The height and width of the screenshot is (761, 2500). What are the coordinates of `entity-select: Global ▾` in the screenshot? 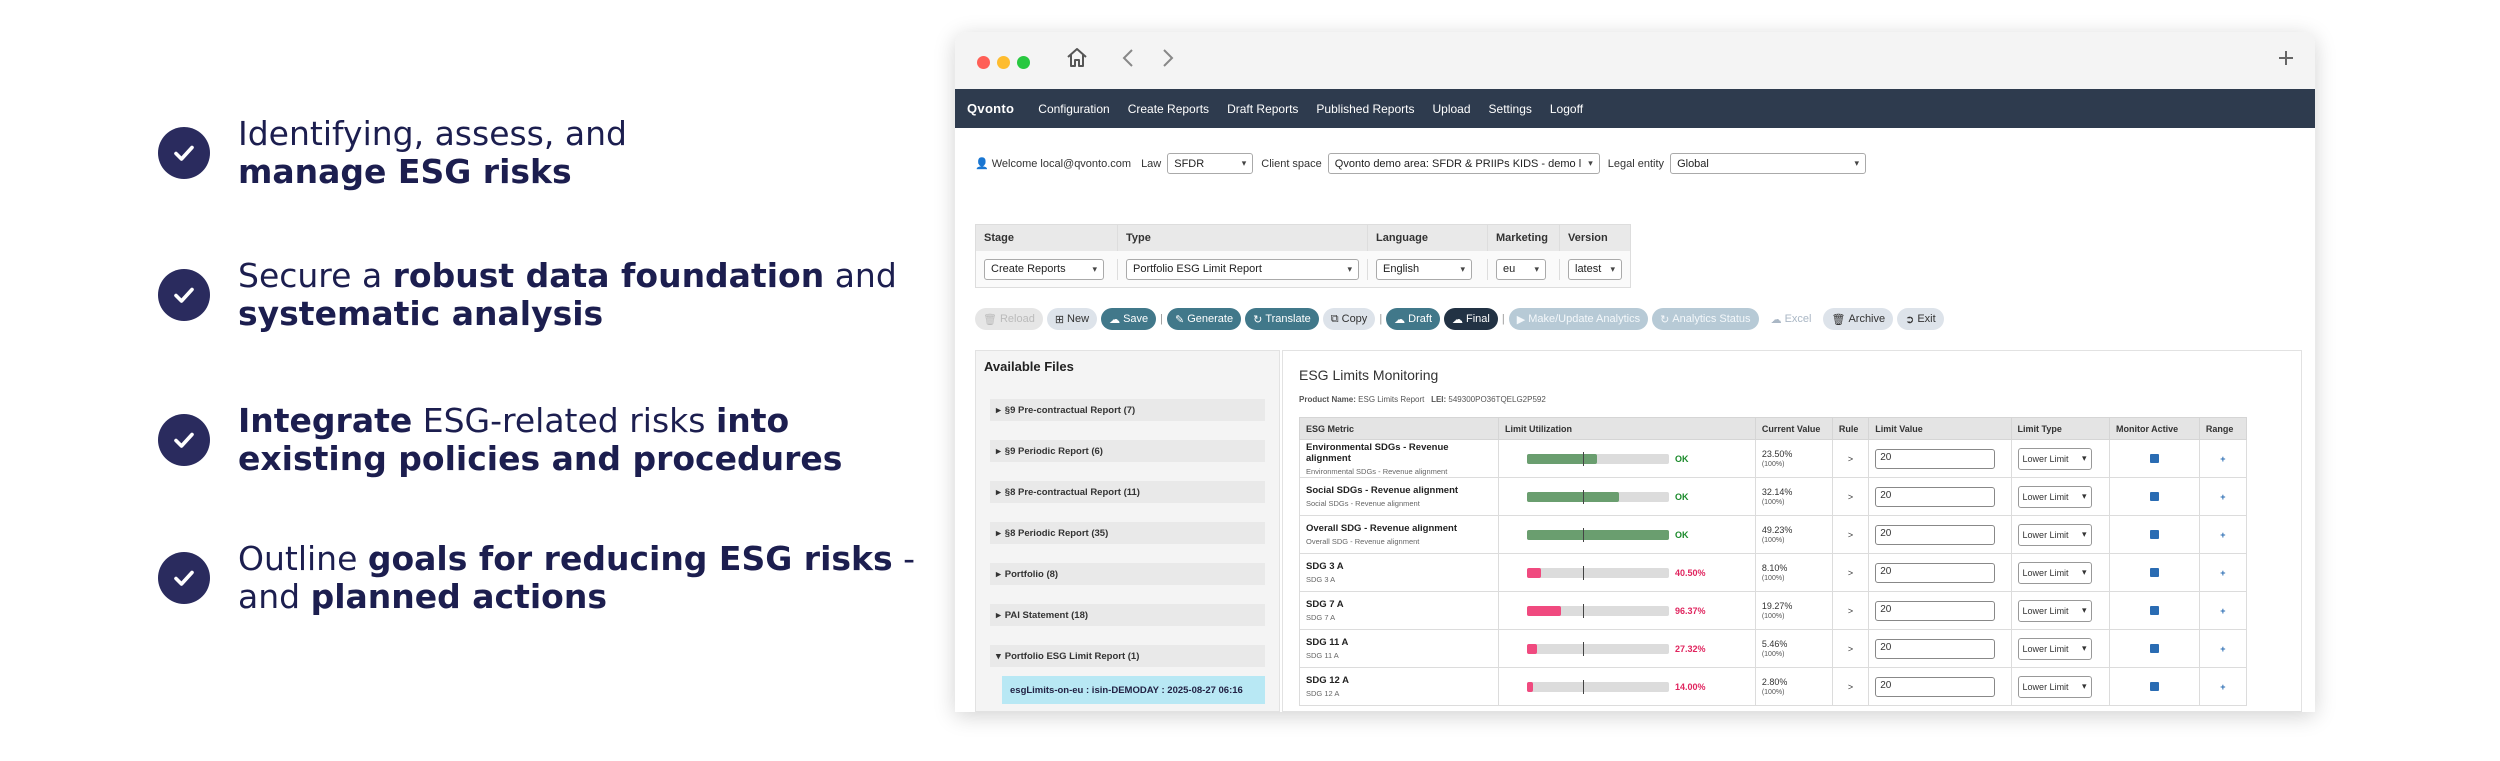 It's located at (1768, 163).